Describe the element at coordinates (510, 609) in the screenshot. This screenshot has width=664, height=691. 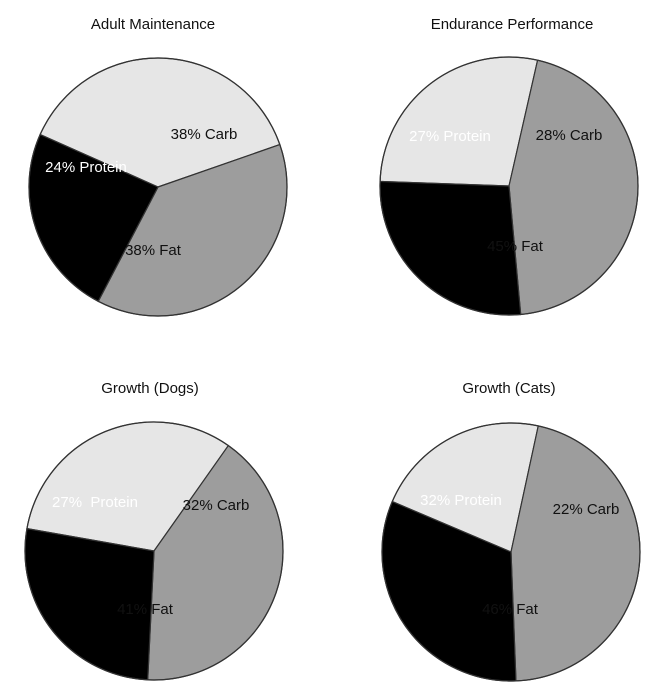
I see `slice-label-fat: 46% Fat` at that location.